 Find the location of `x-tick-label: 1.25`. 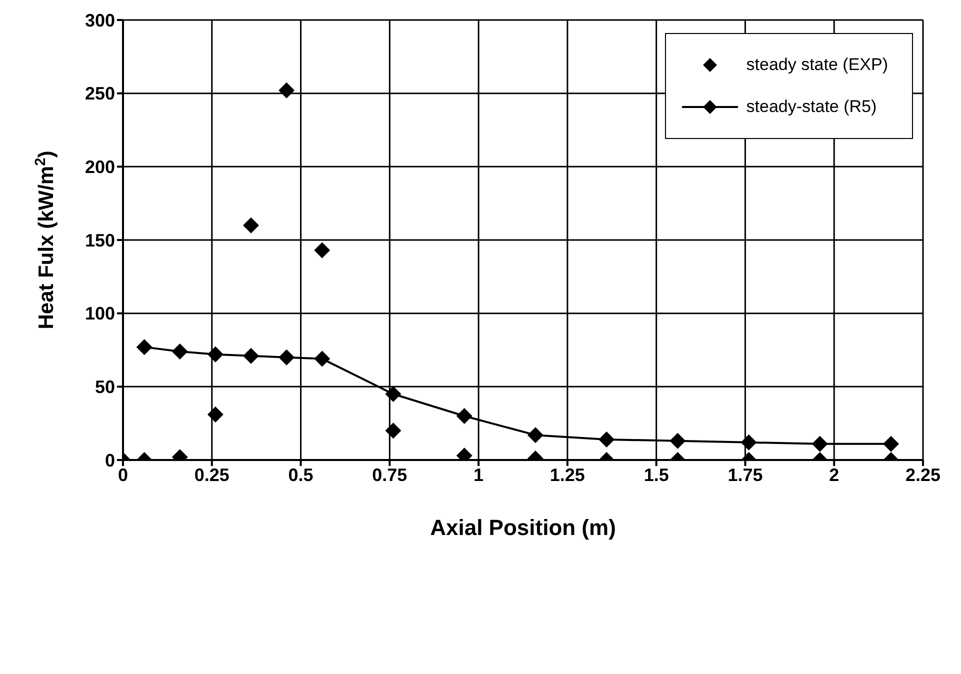

x-tick-label: 1.25 is located at coordinates (567, 474).